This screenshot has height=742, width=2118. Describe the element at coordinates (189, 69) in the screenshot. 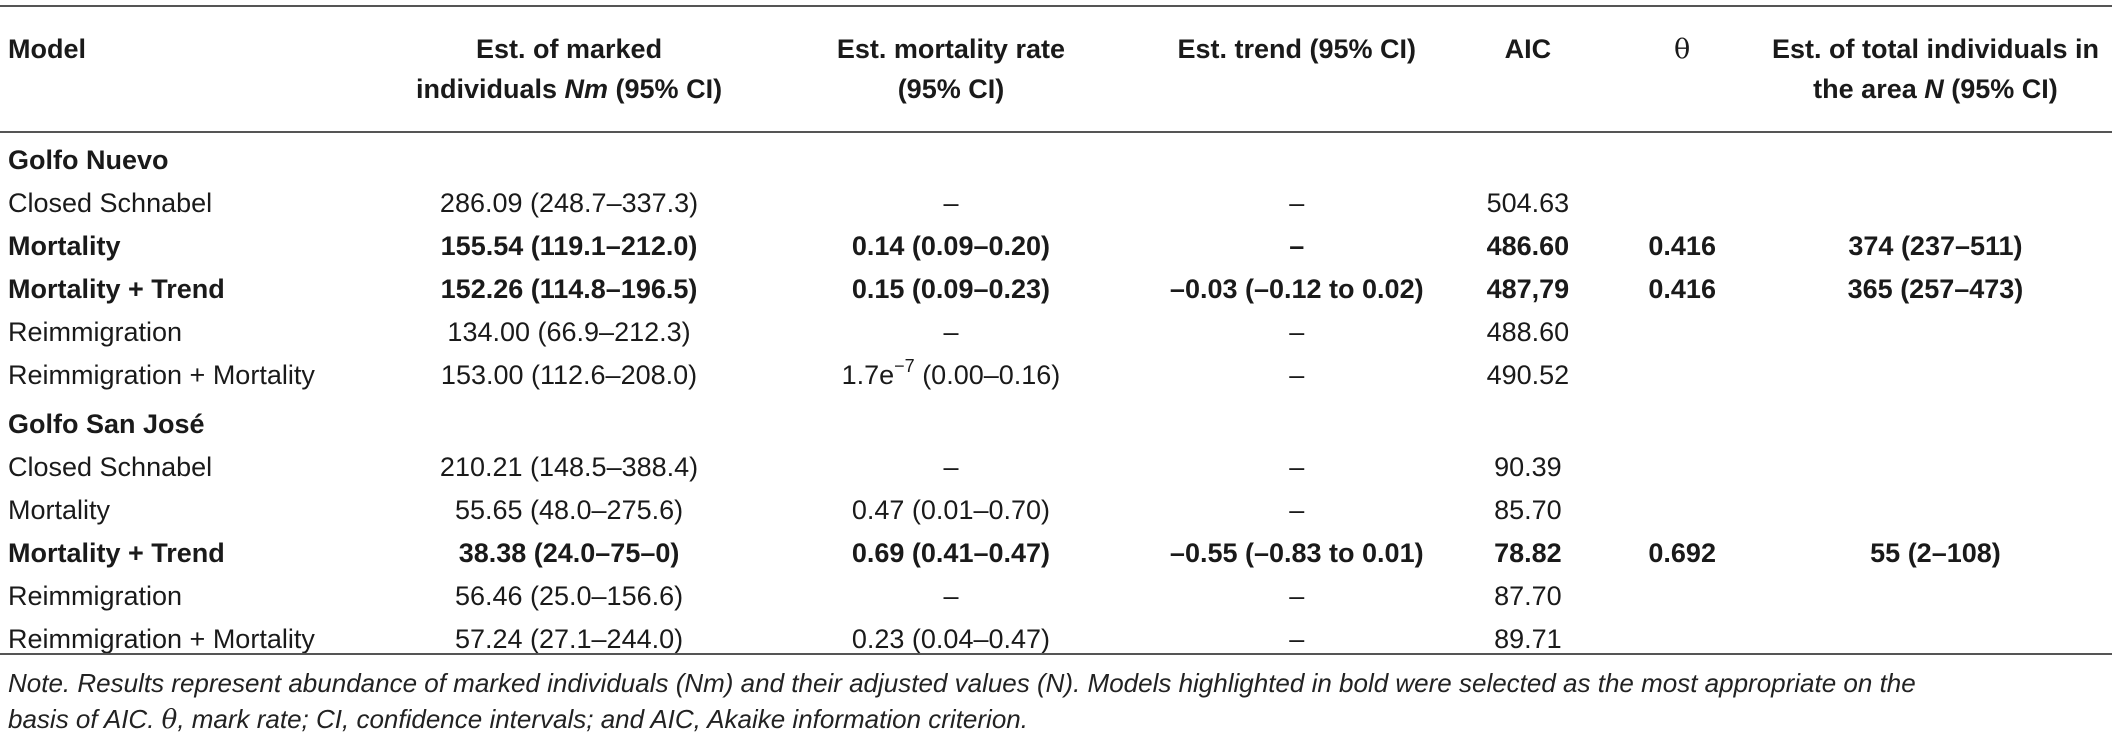

I see `header-model: Model` at that location.